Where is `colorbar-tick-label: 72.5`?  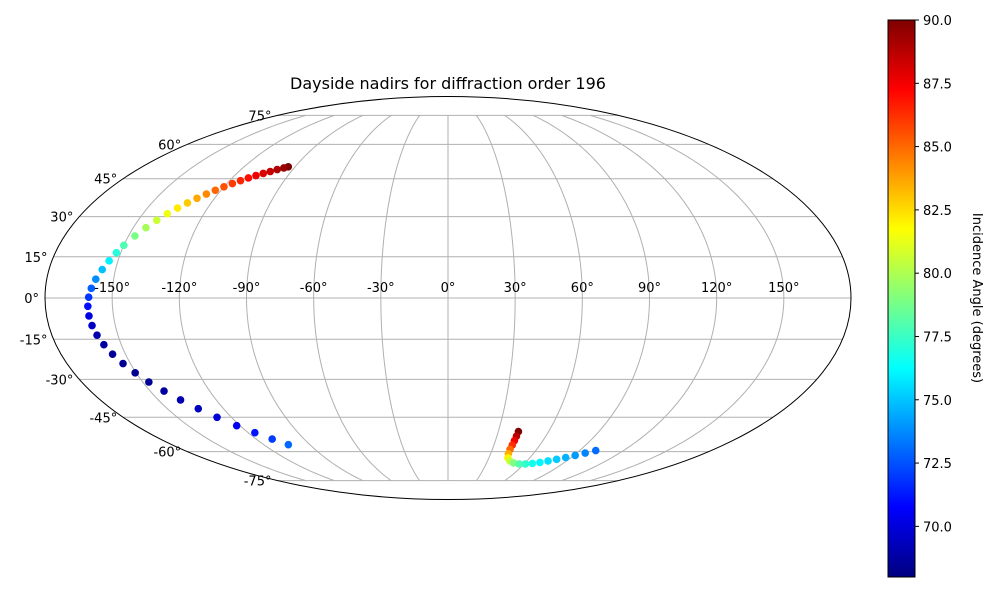 colorbar-tick-label: 72.5 is located at coordinates (937, 464).